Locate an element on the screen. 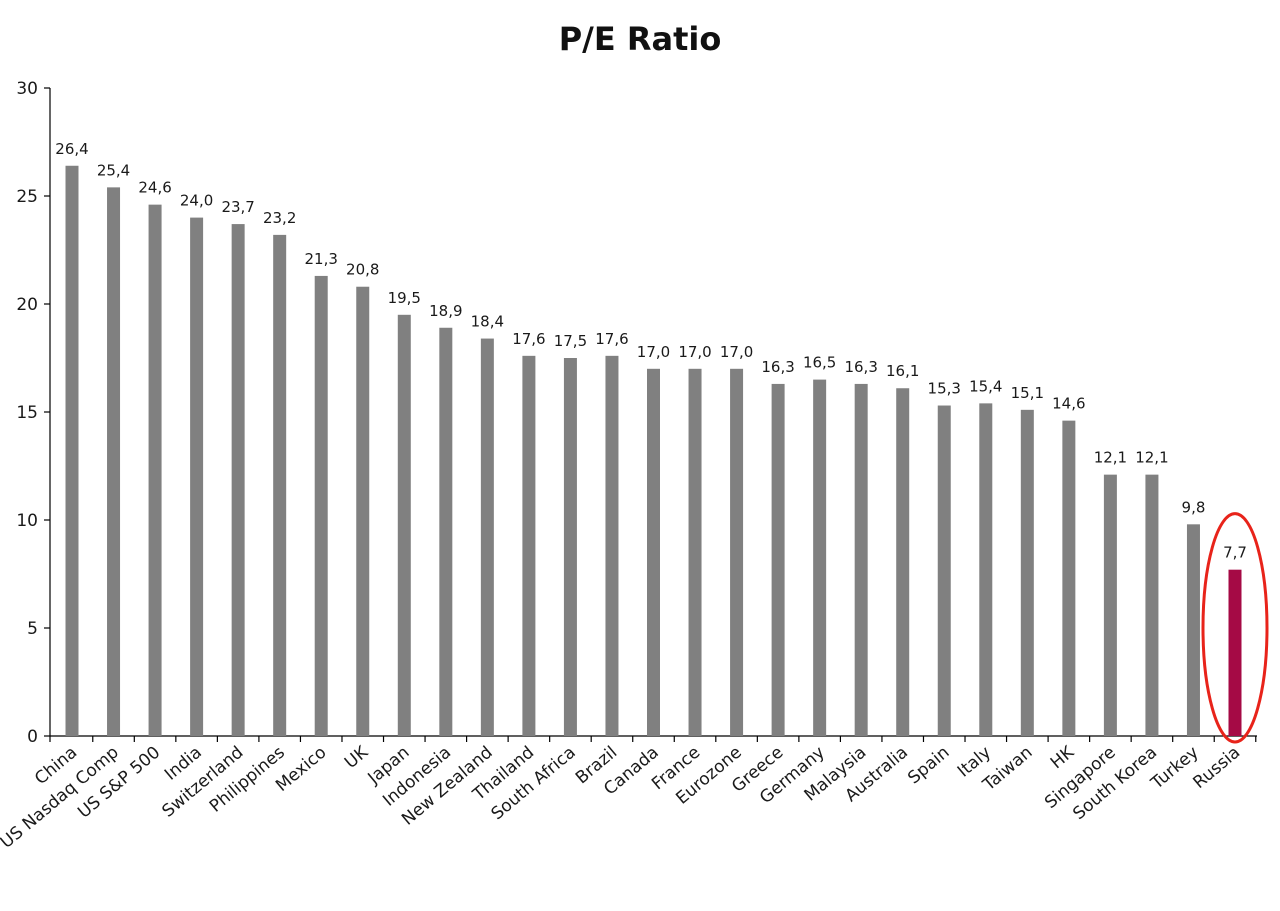  y-tick-label: 25 is located at coordinates (27, 197).